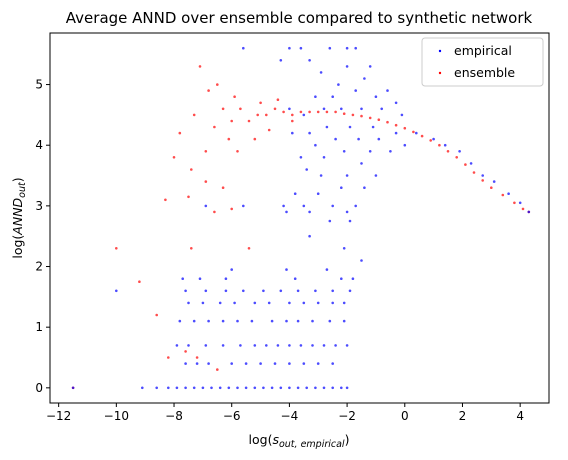  What do you see at coordinates (39, 206) in the screenshot?
I see `y-tick-label: 3` at bounding box center [39, 206].